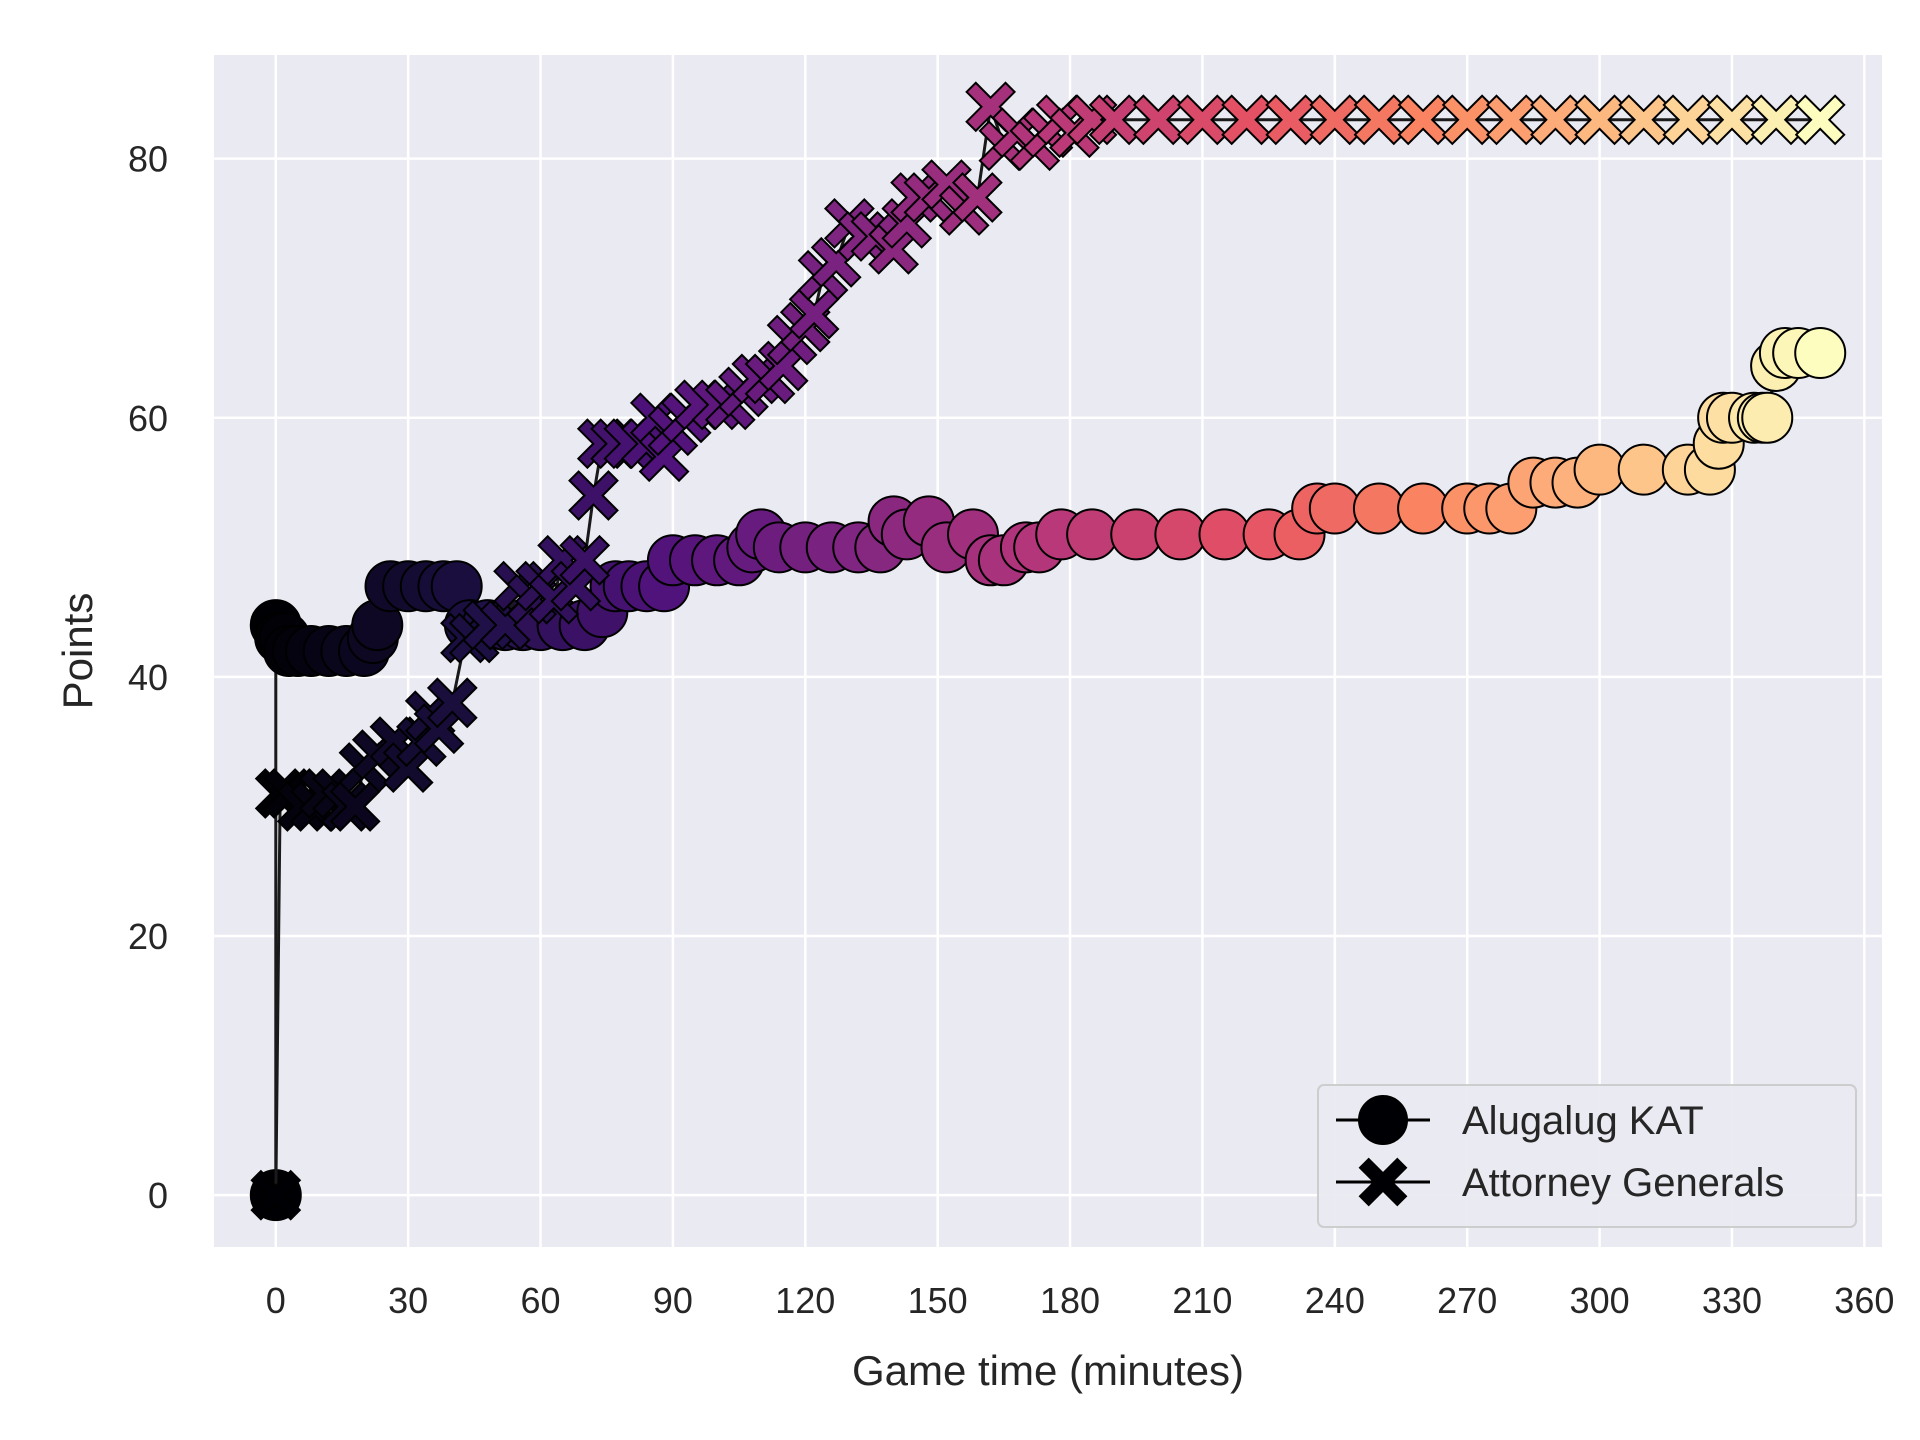  Describe the element at coordinates (1600, 1300) in the screenshot. I see `x-tick-label: 300` at that location.